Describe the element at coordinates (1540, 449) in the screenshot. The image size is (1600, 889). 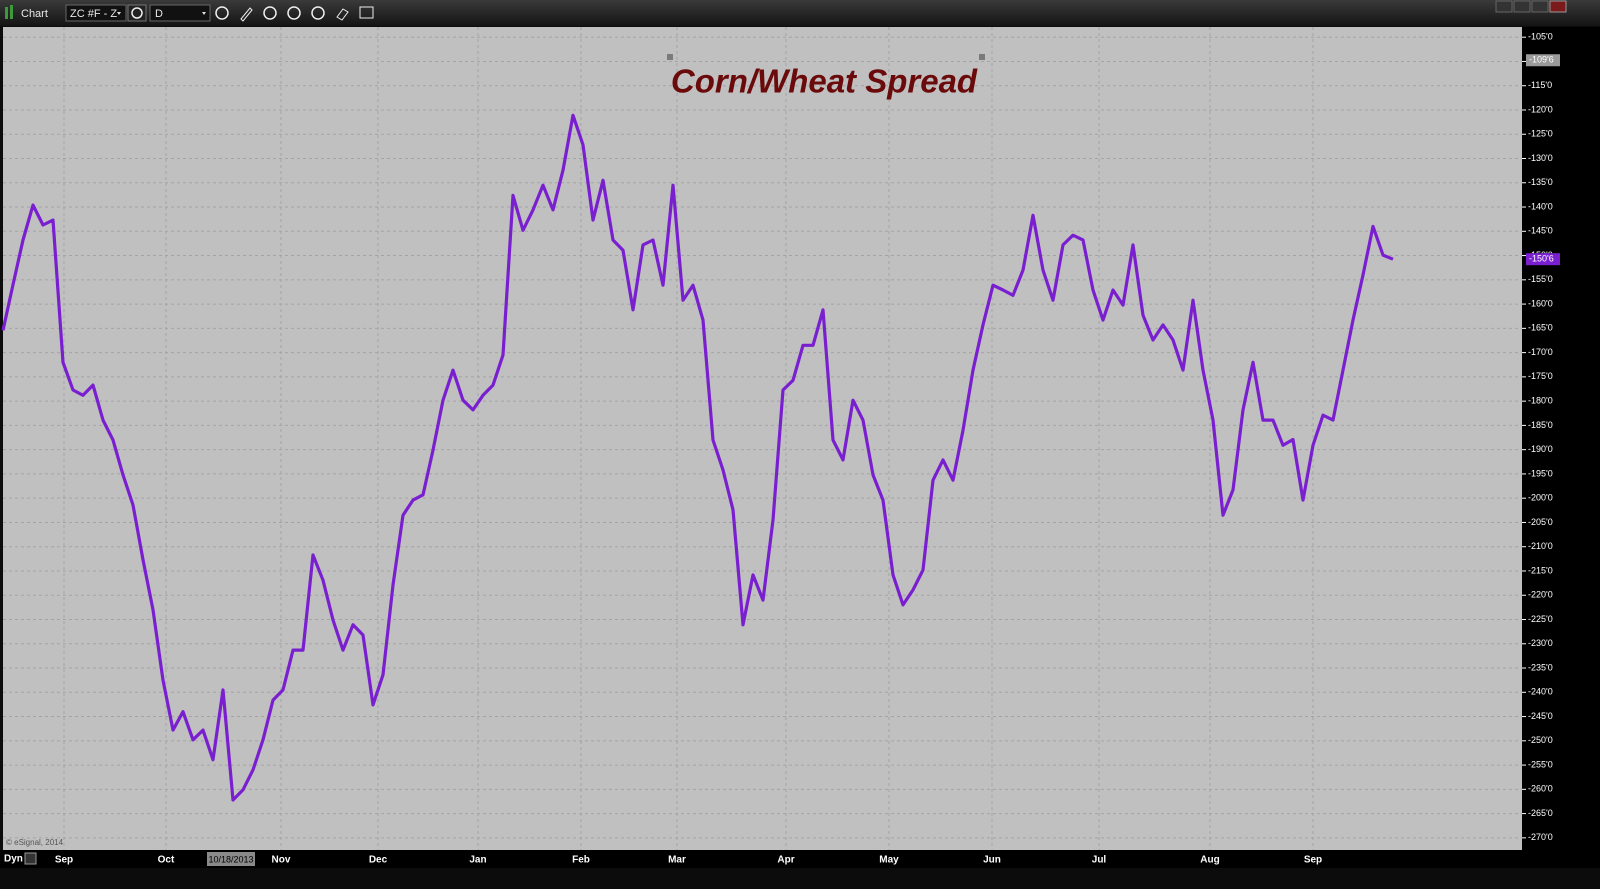
I see `y-tick-label: -190'0` at that location.